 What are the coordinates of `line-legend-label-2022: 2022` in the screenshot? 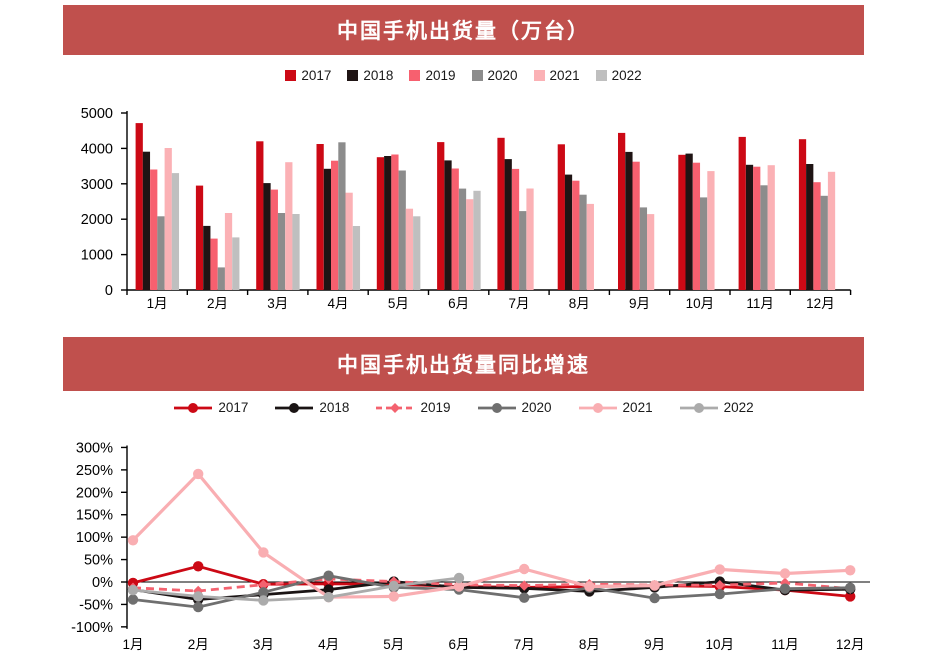 It's located at (738, 407).